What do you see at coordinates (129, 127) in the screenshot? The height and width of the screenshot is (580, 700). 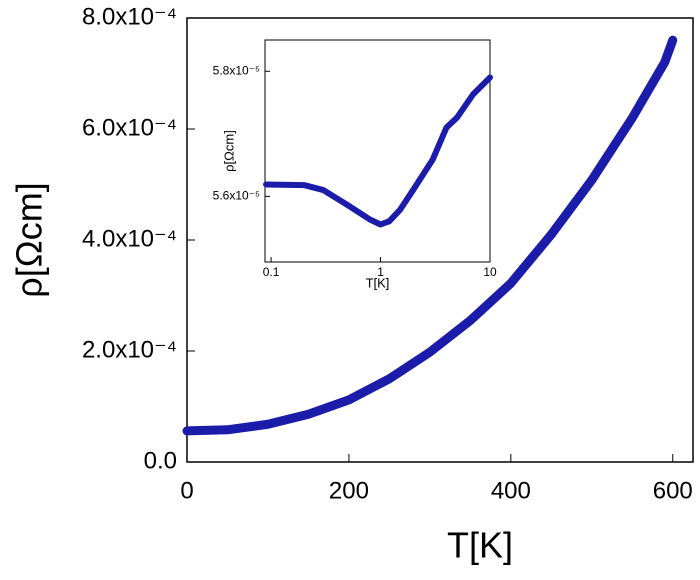 I see `y-tick-label: 6.0x10⁻⁴` at bounding box center [129, 127].